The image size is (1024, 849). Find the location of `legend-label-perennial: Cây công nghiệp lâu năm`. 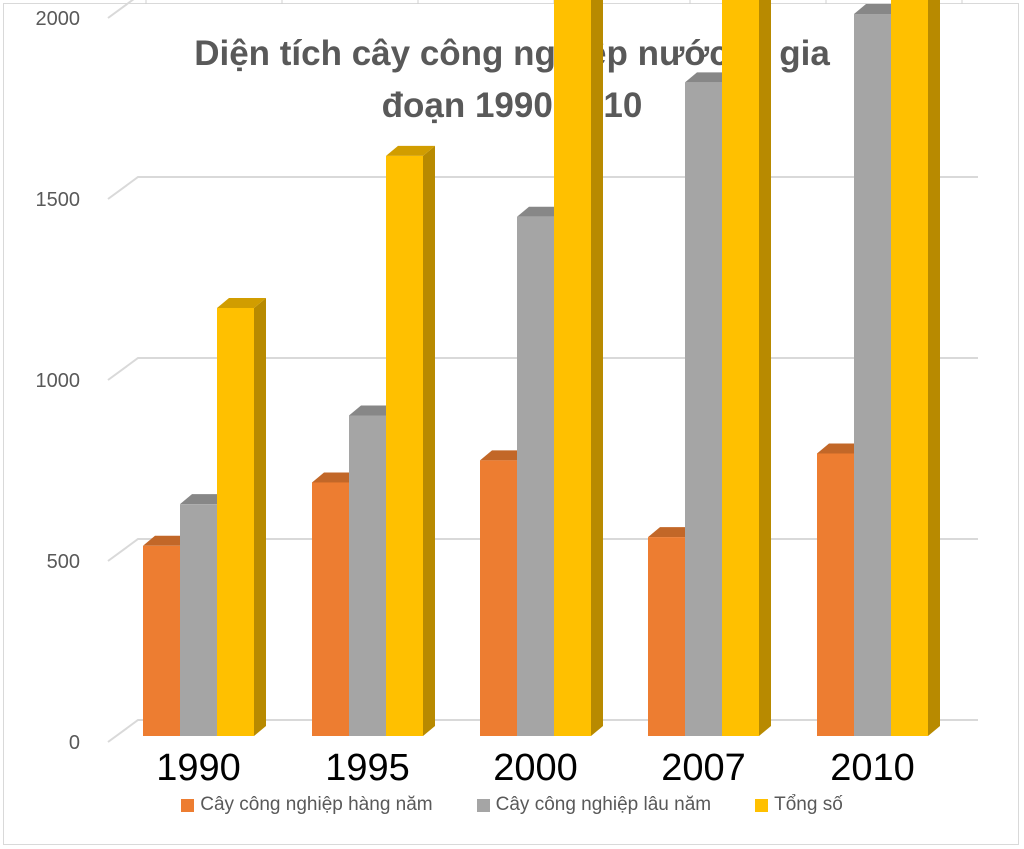

legend-label-perennial: Cây công nghiệp lâu năm is located at coordinates (603, 804).